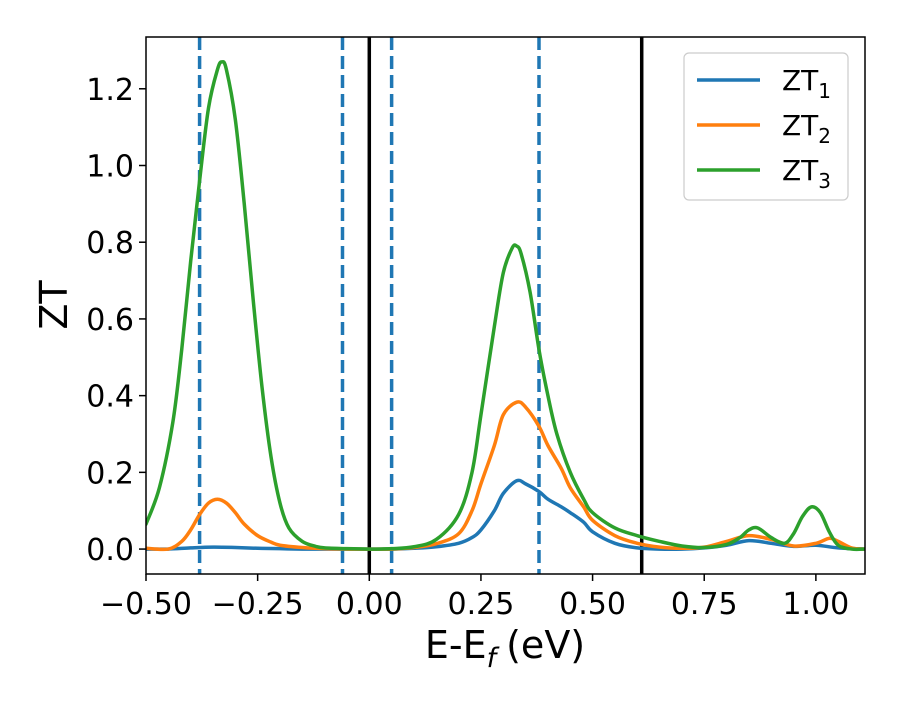 This screenshot has height=705, width=900. Describe the element at coordinates (110, 90) in the screenshot. I see `y-tick-label: 1.2` at that location.